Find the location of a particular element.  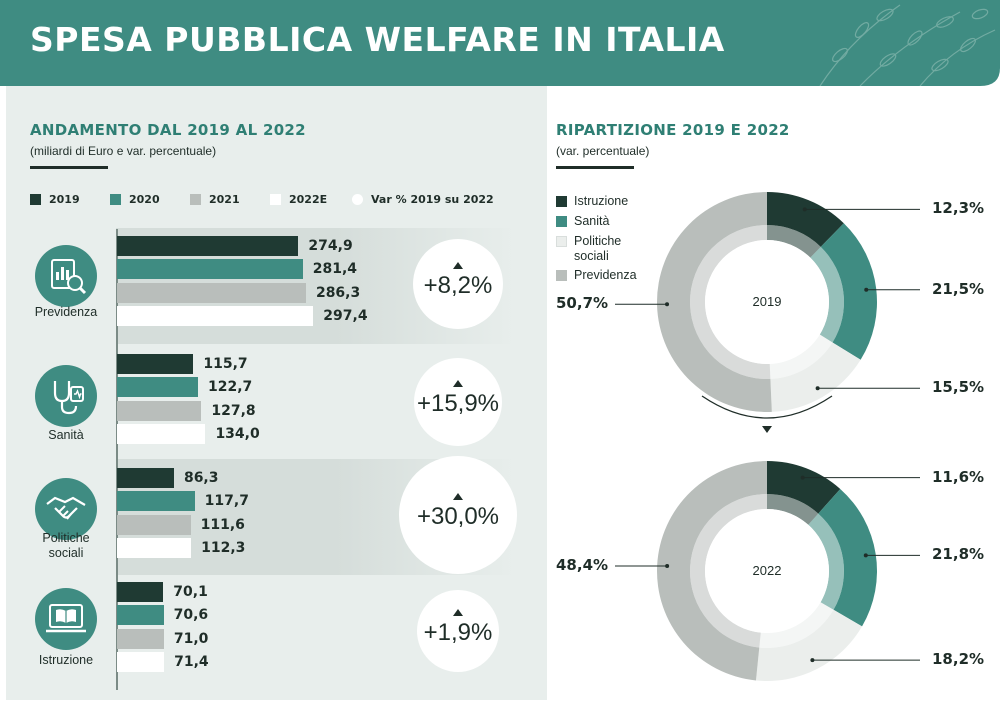

legend-label: 2021 is located at coordinates (224, 199).